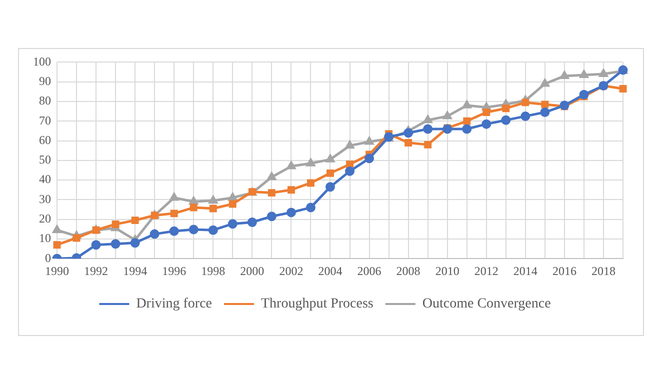 The width and height of the screenshot is (667, 375). What do you see at coordinates (369, 271) in the screenshot?
I see `x-tick-label: 2006` at bounding box center [369, 271].